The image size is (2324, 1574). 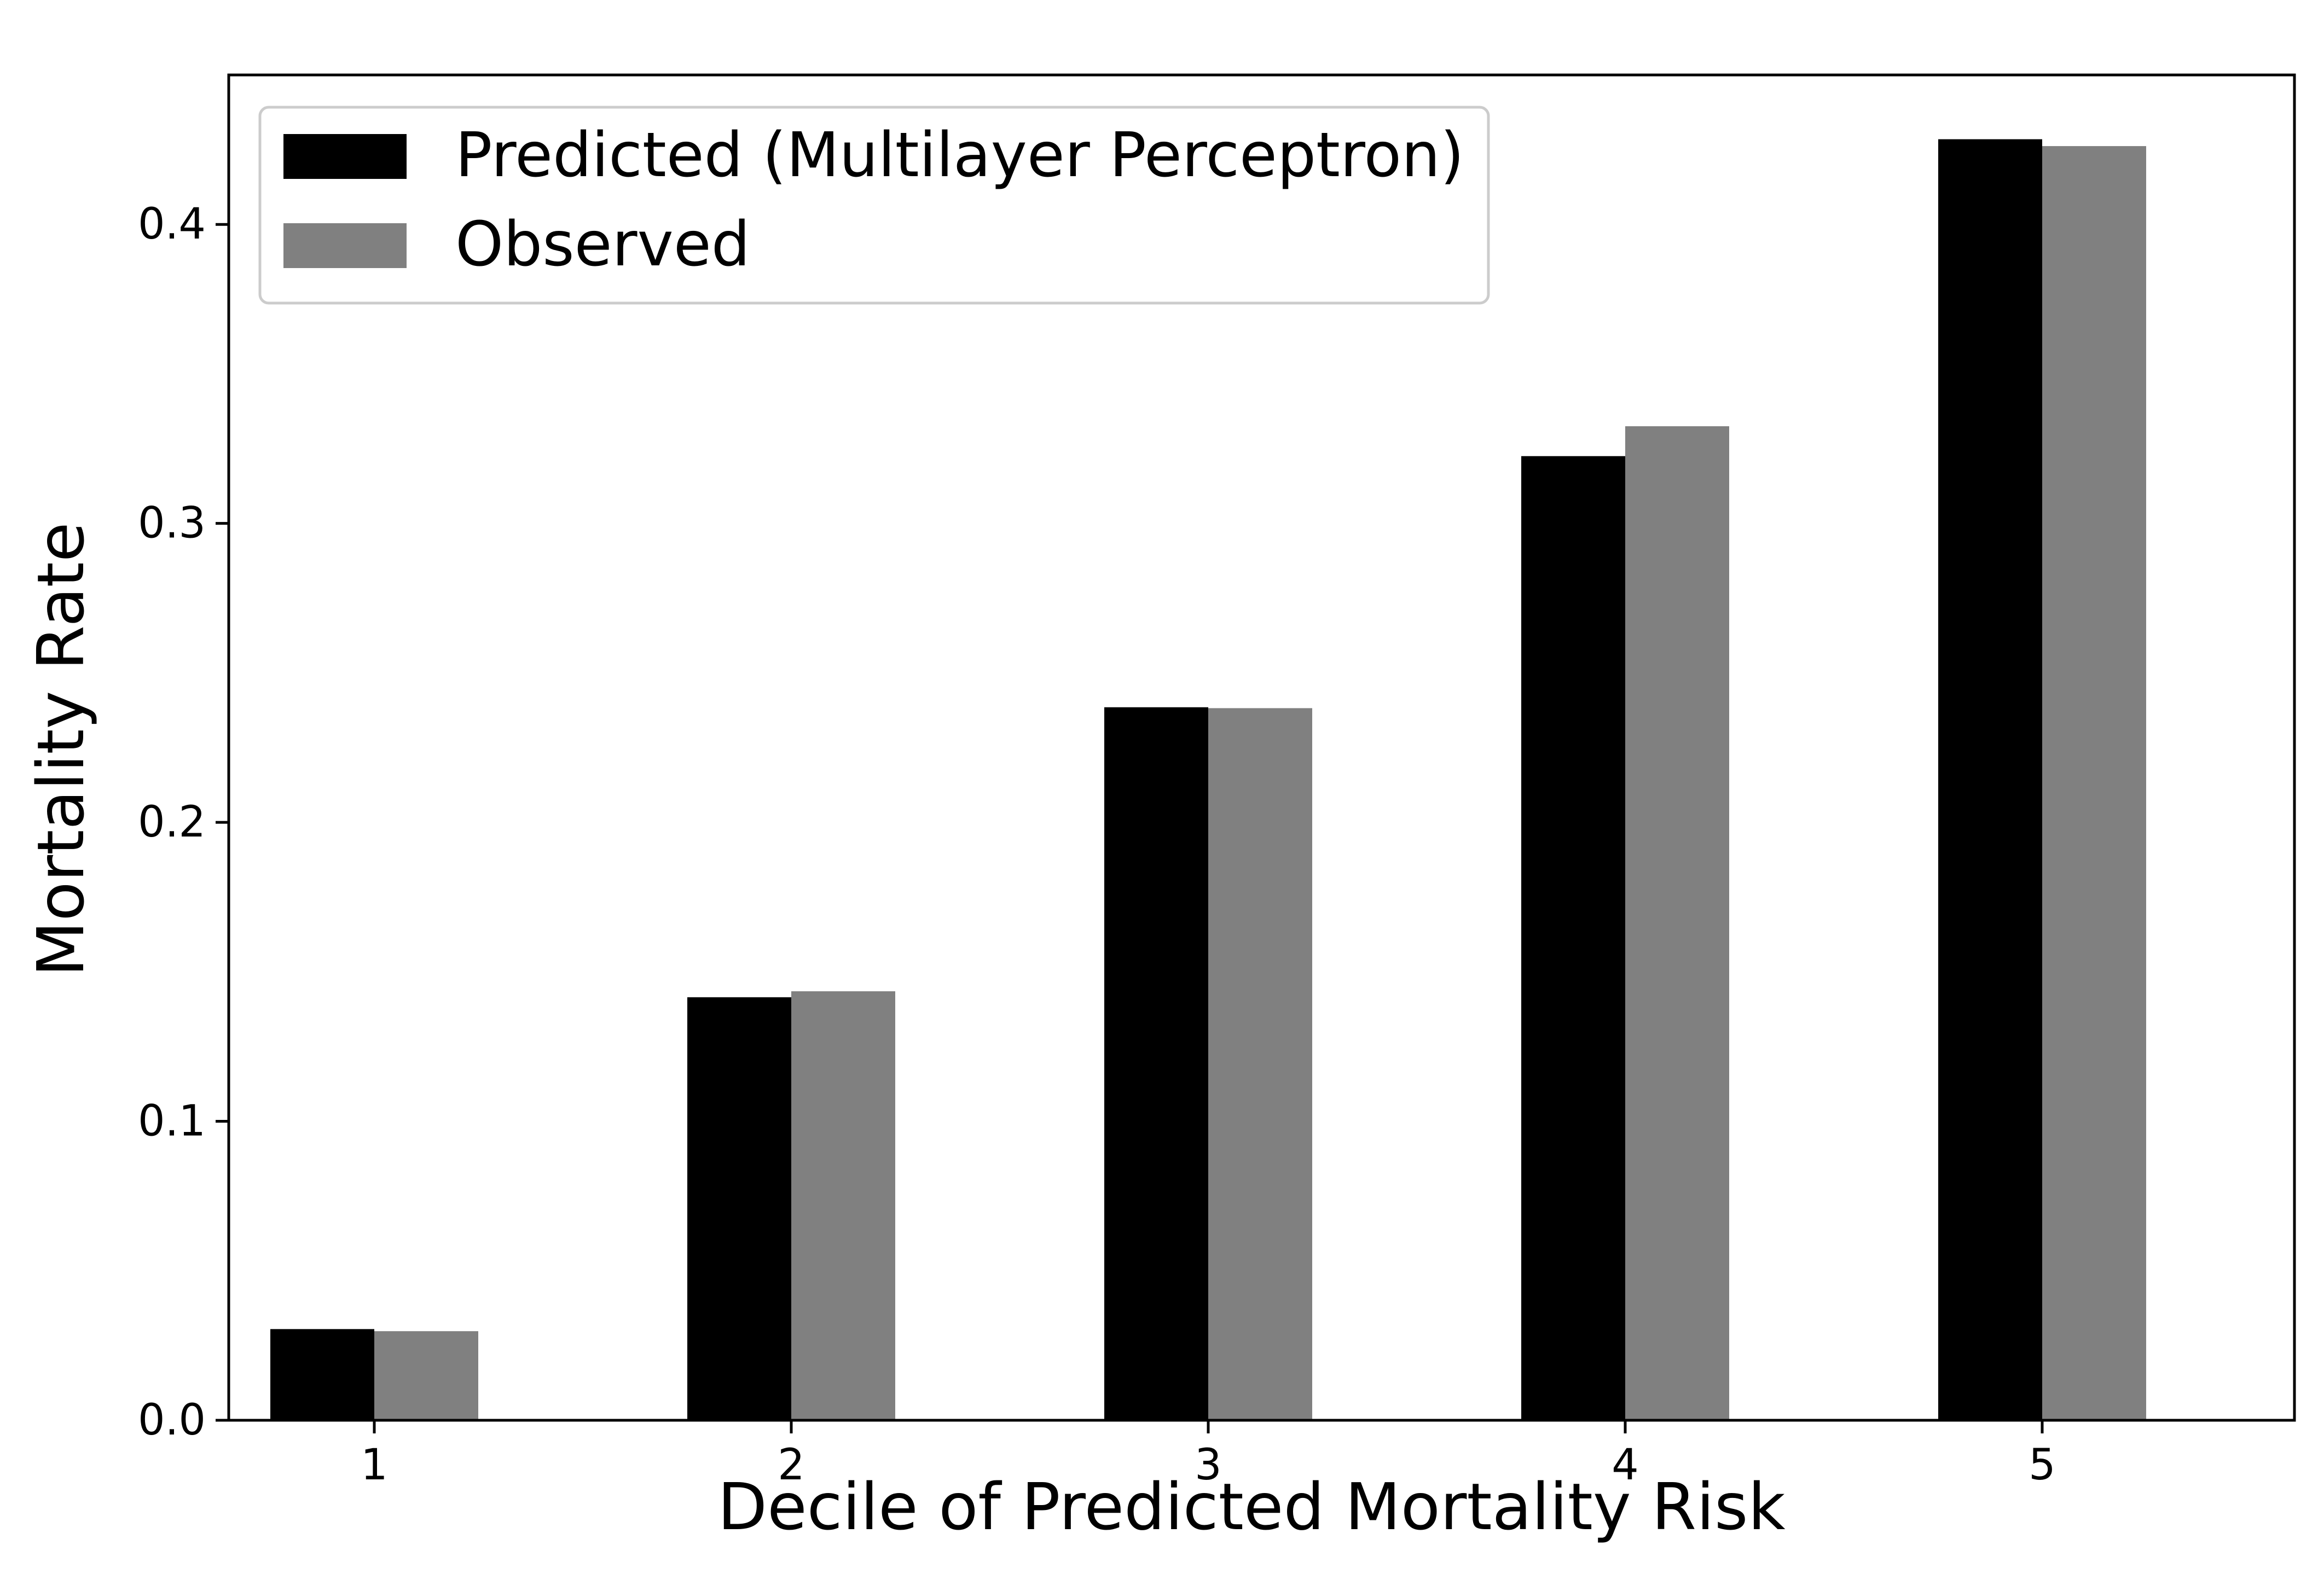 What do you see at coordinates (172, 1420) in the screenshot?
I see `y-tick-label: 0.0` at bounding box center [172, 1420].